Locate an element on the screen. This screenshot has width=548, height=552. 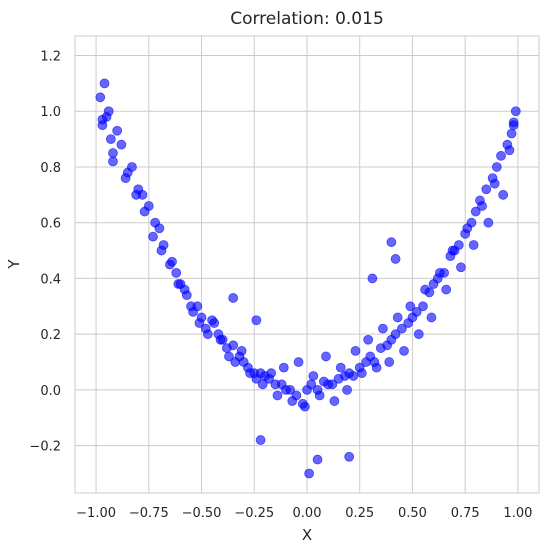
y-tick-label: 1.0 is located at coordinates (50, 112).